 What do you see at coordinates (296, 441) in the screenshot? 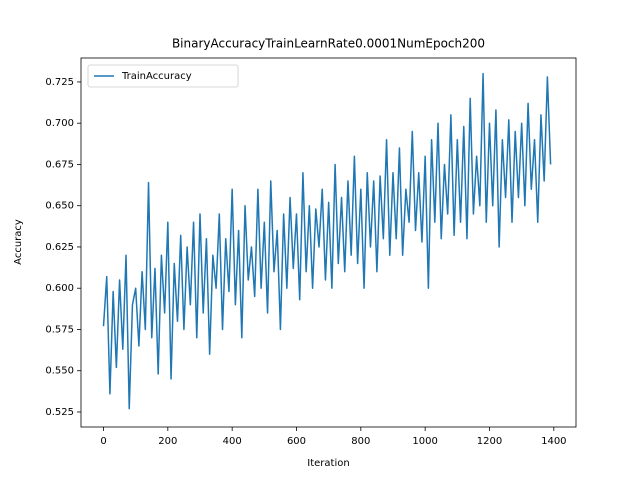
I see `x-tick-label: 600` at bounding box center [296, 441].